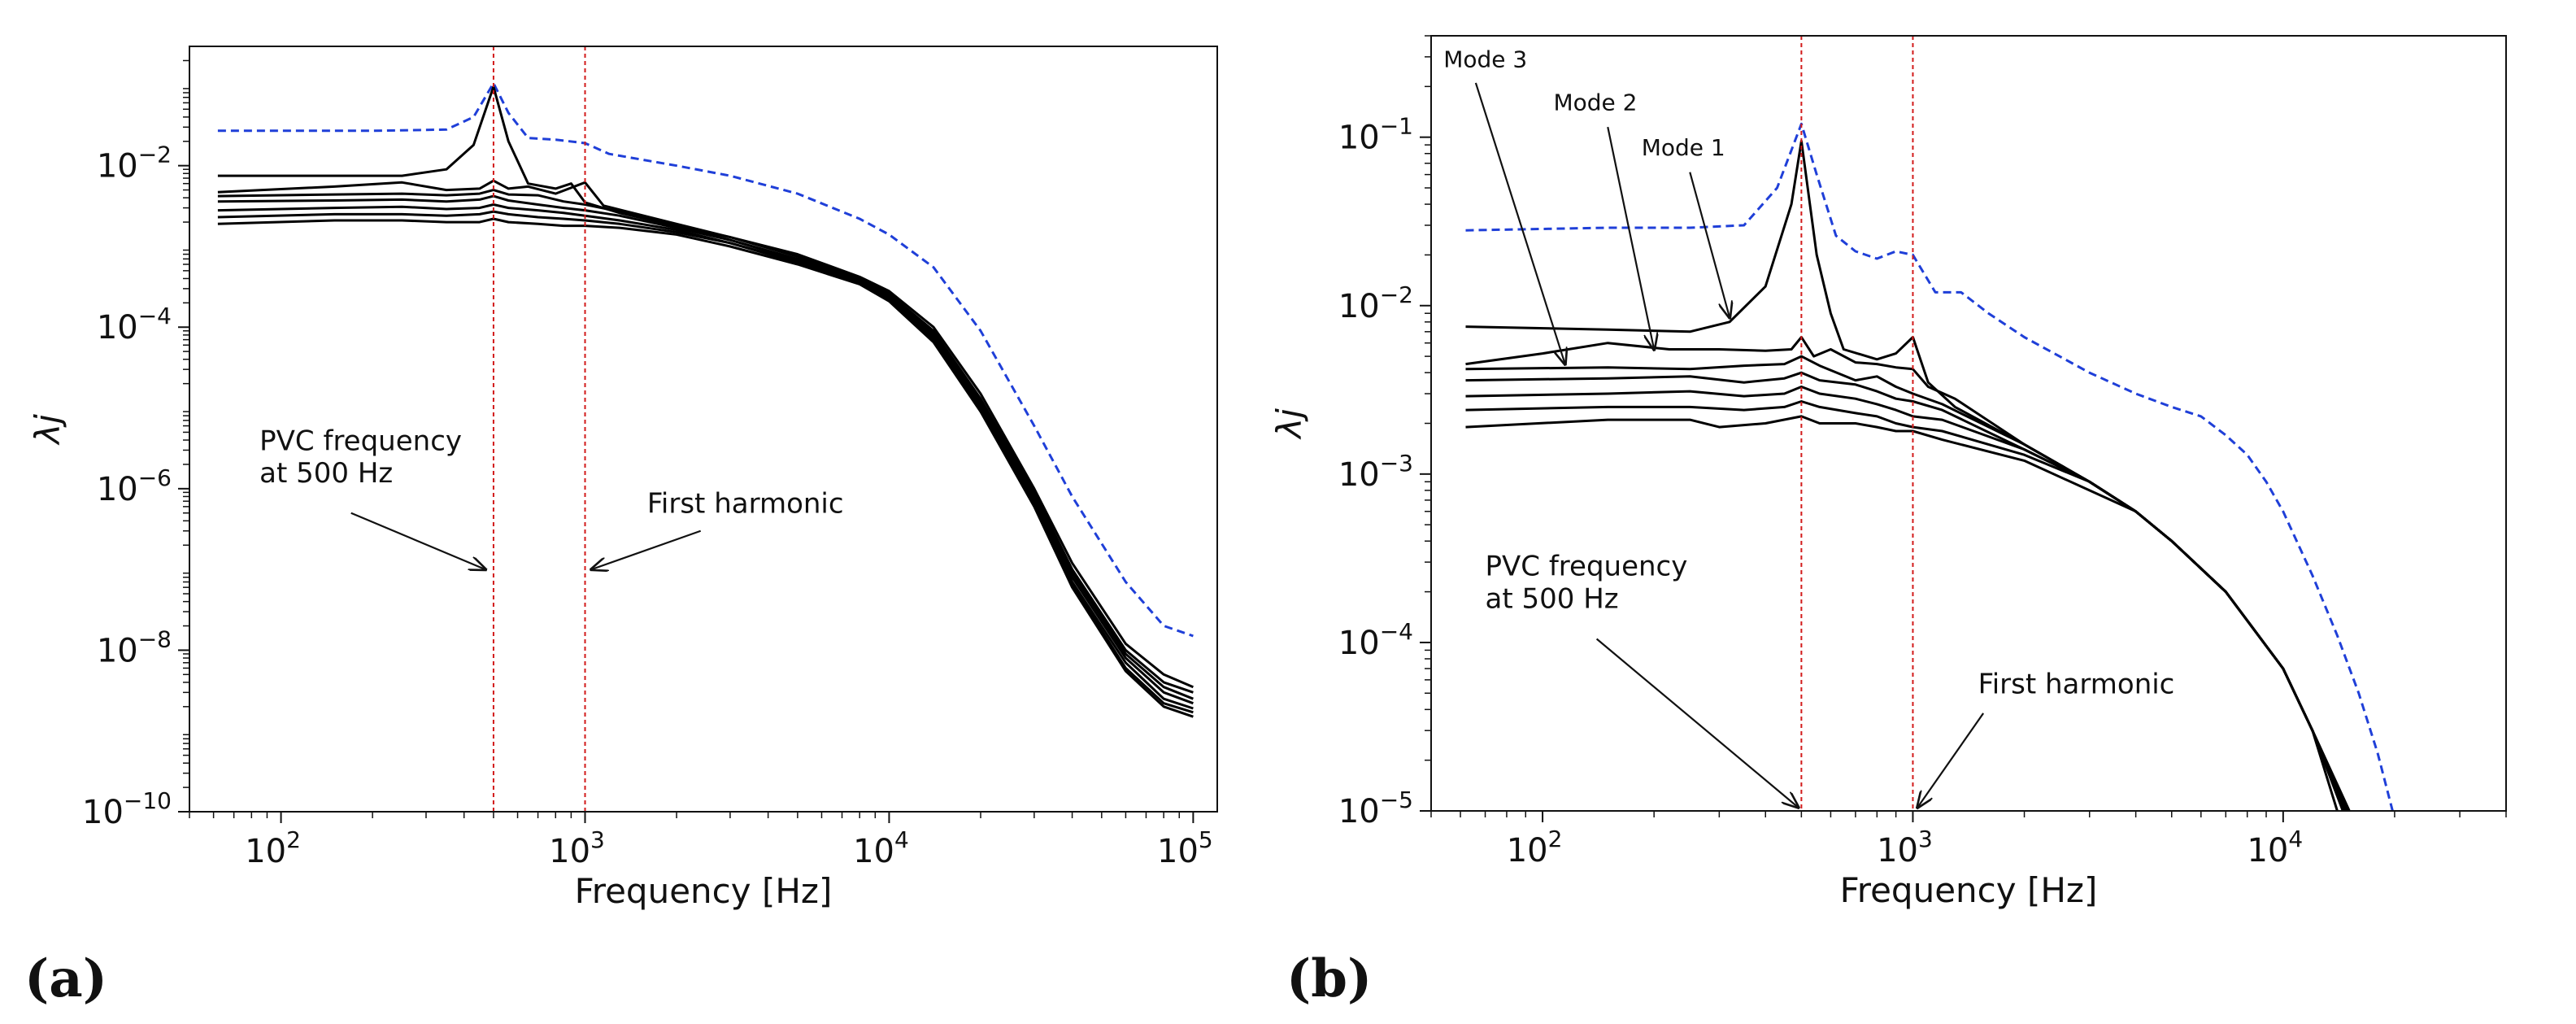  Describe the element at coordinates (1709, 245) in the screenshot. I see `mode1-annotation-arrow` at that location.